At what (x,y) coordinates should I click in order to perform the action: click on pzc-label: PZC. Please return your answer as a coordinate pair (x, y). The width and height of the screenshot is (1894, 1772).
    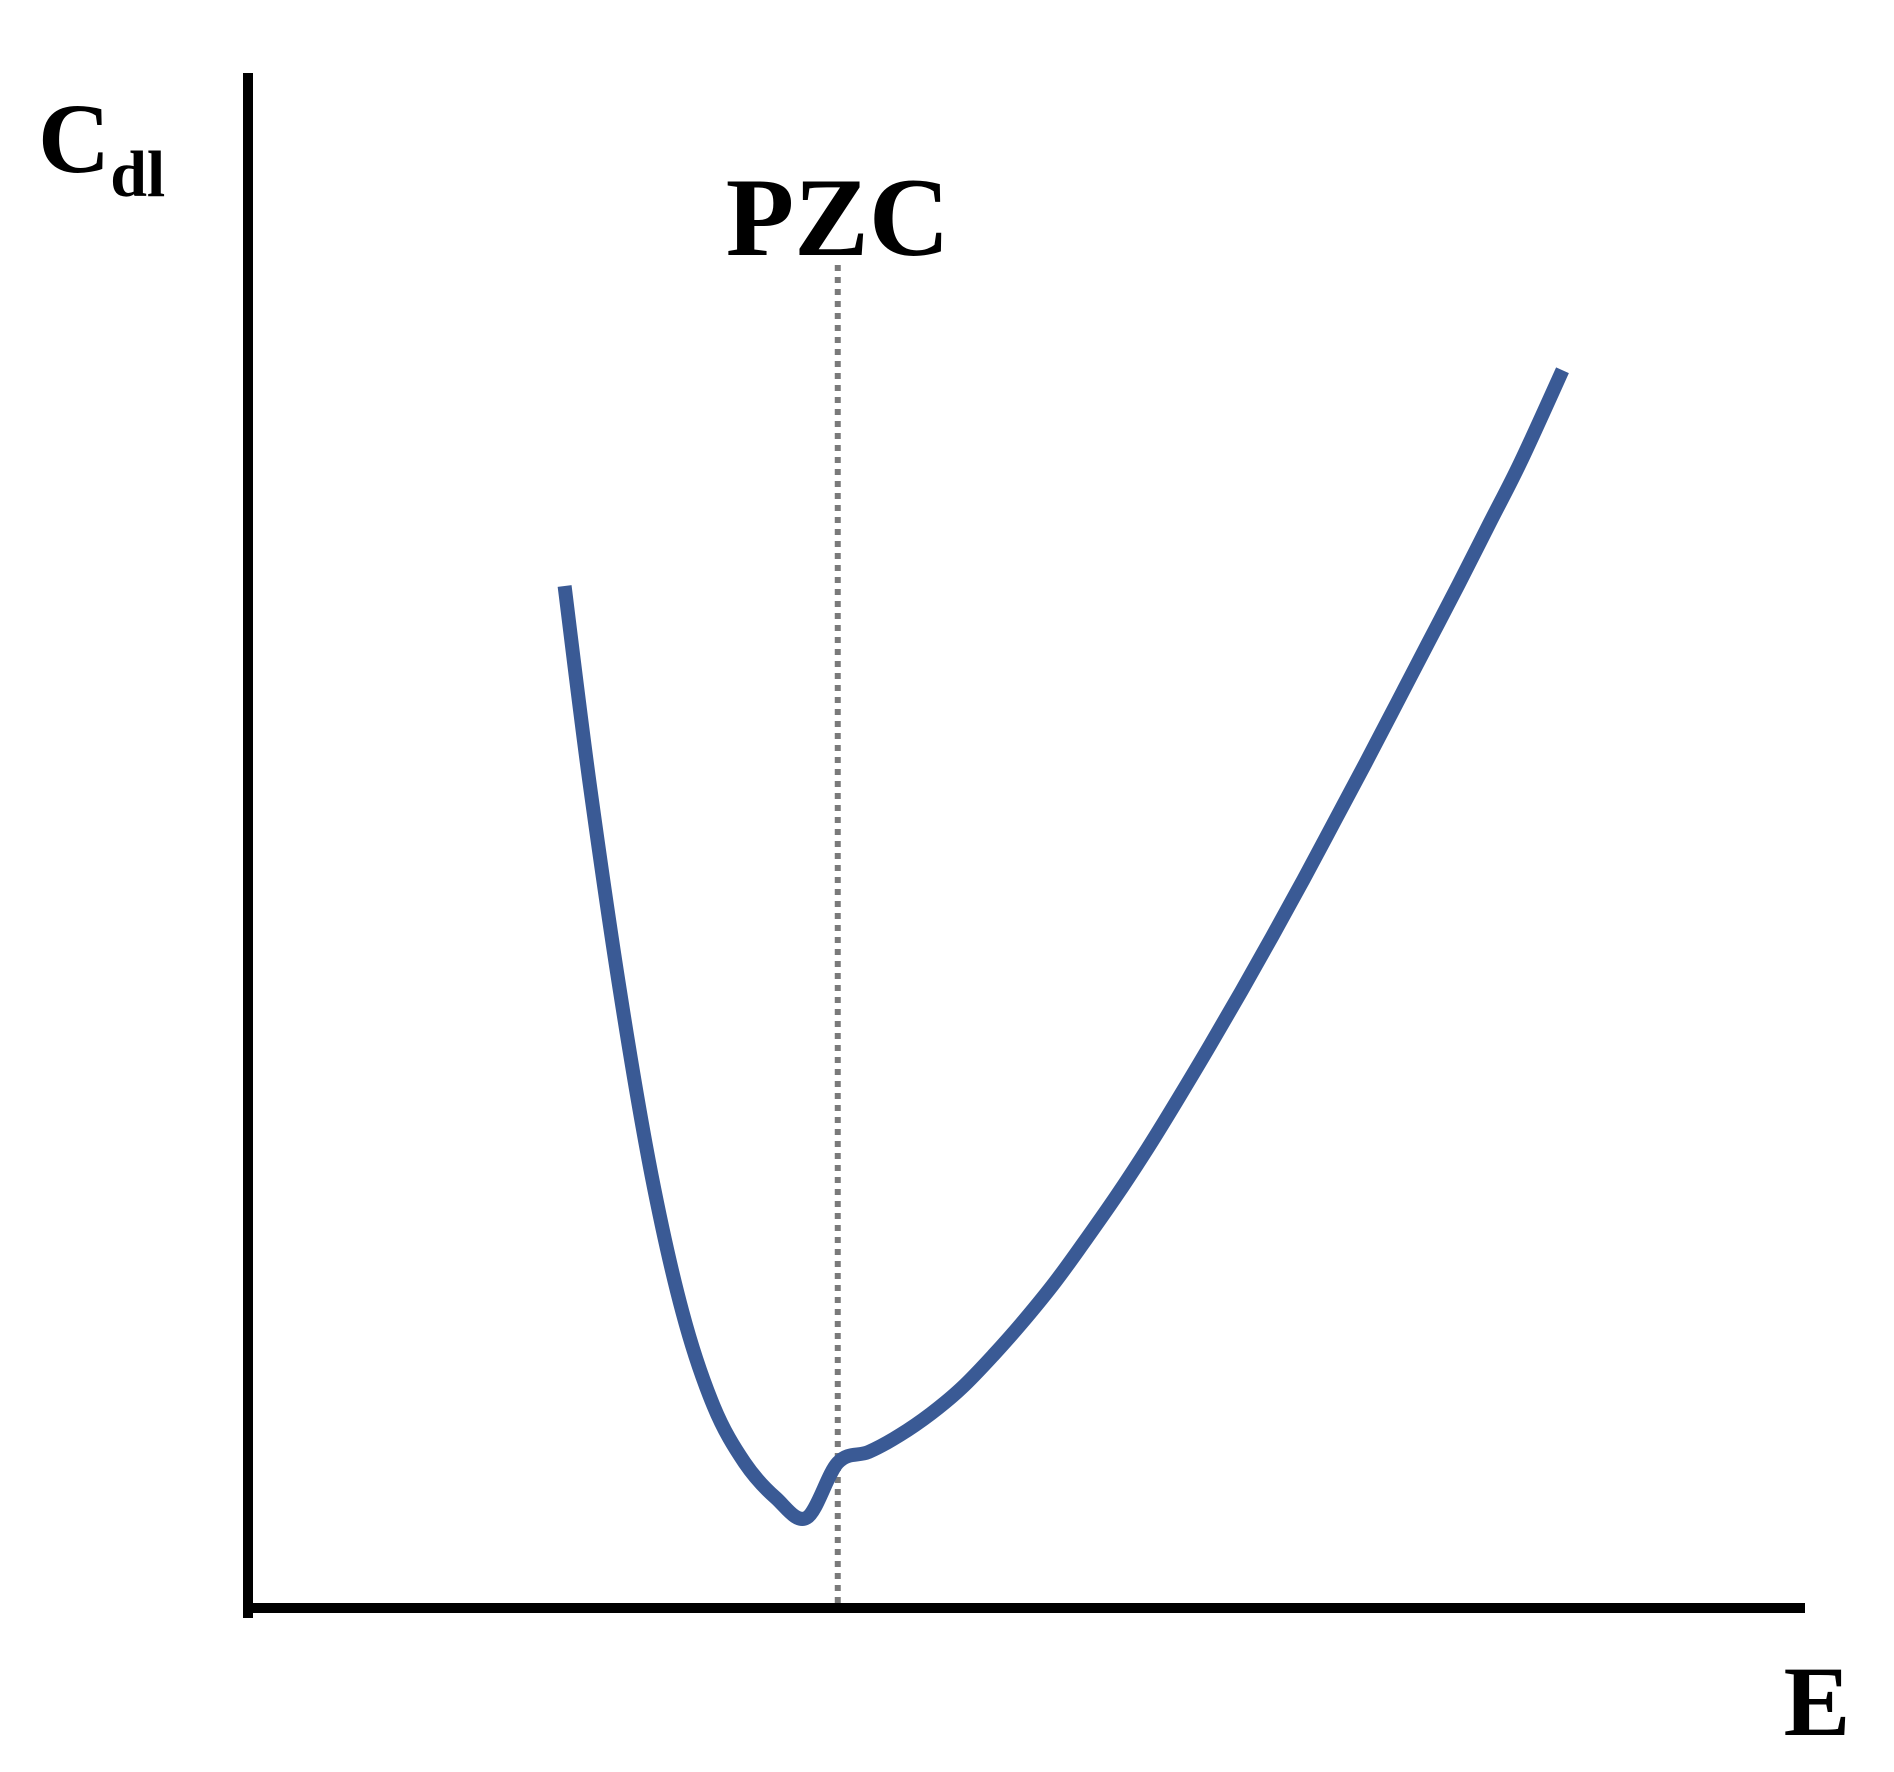
    Looking at the image, I should click on (838, 218).